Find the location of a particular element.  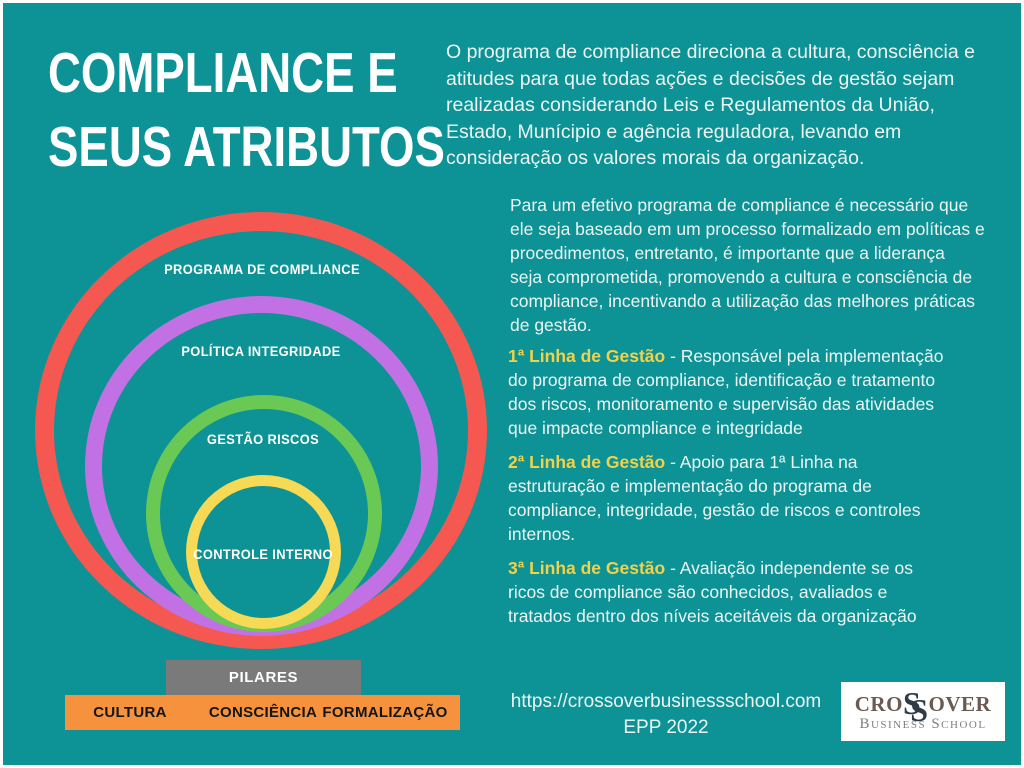

ring-controle-interno is located at coordinates (263, 552).